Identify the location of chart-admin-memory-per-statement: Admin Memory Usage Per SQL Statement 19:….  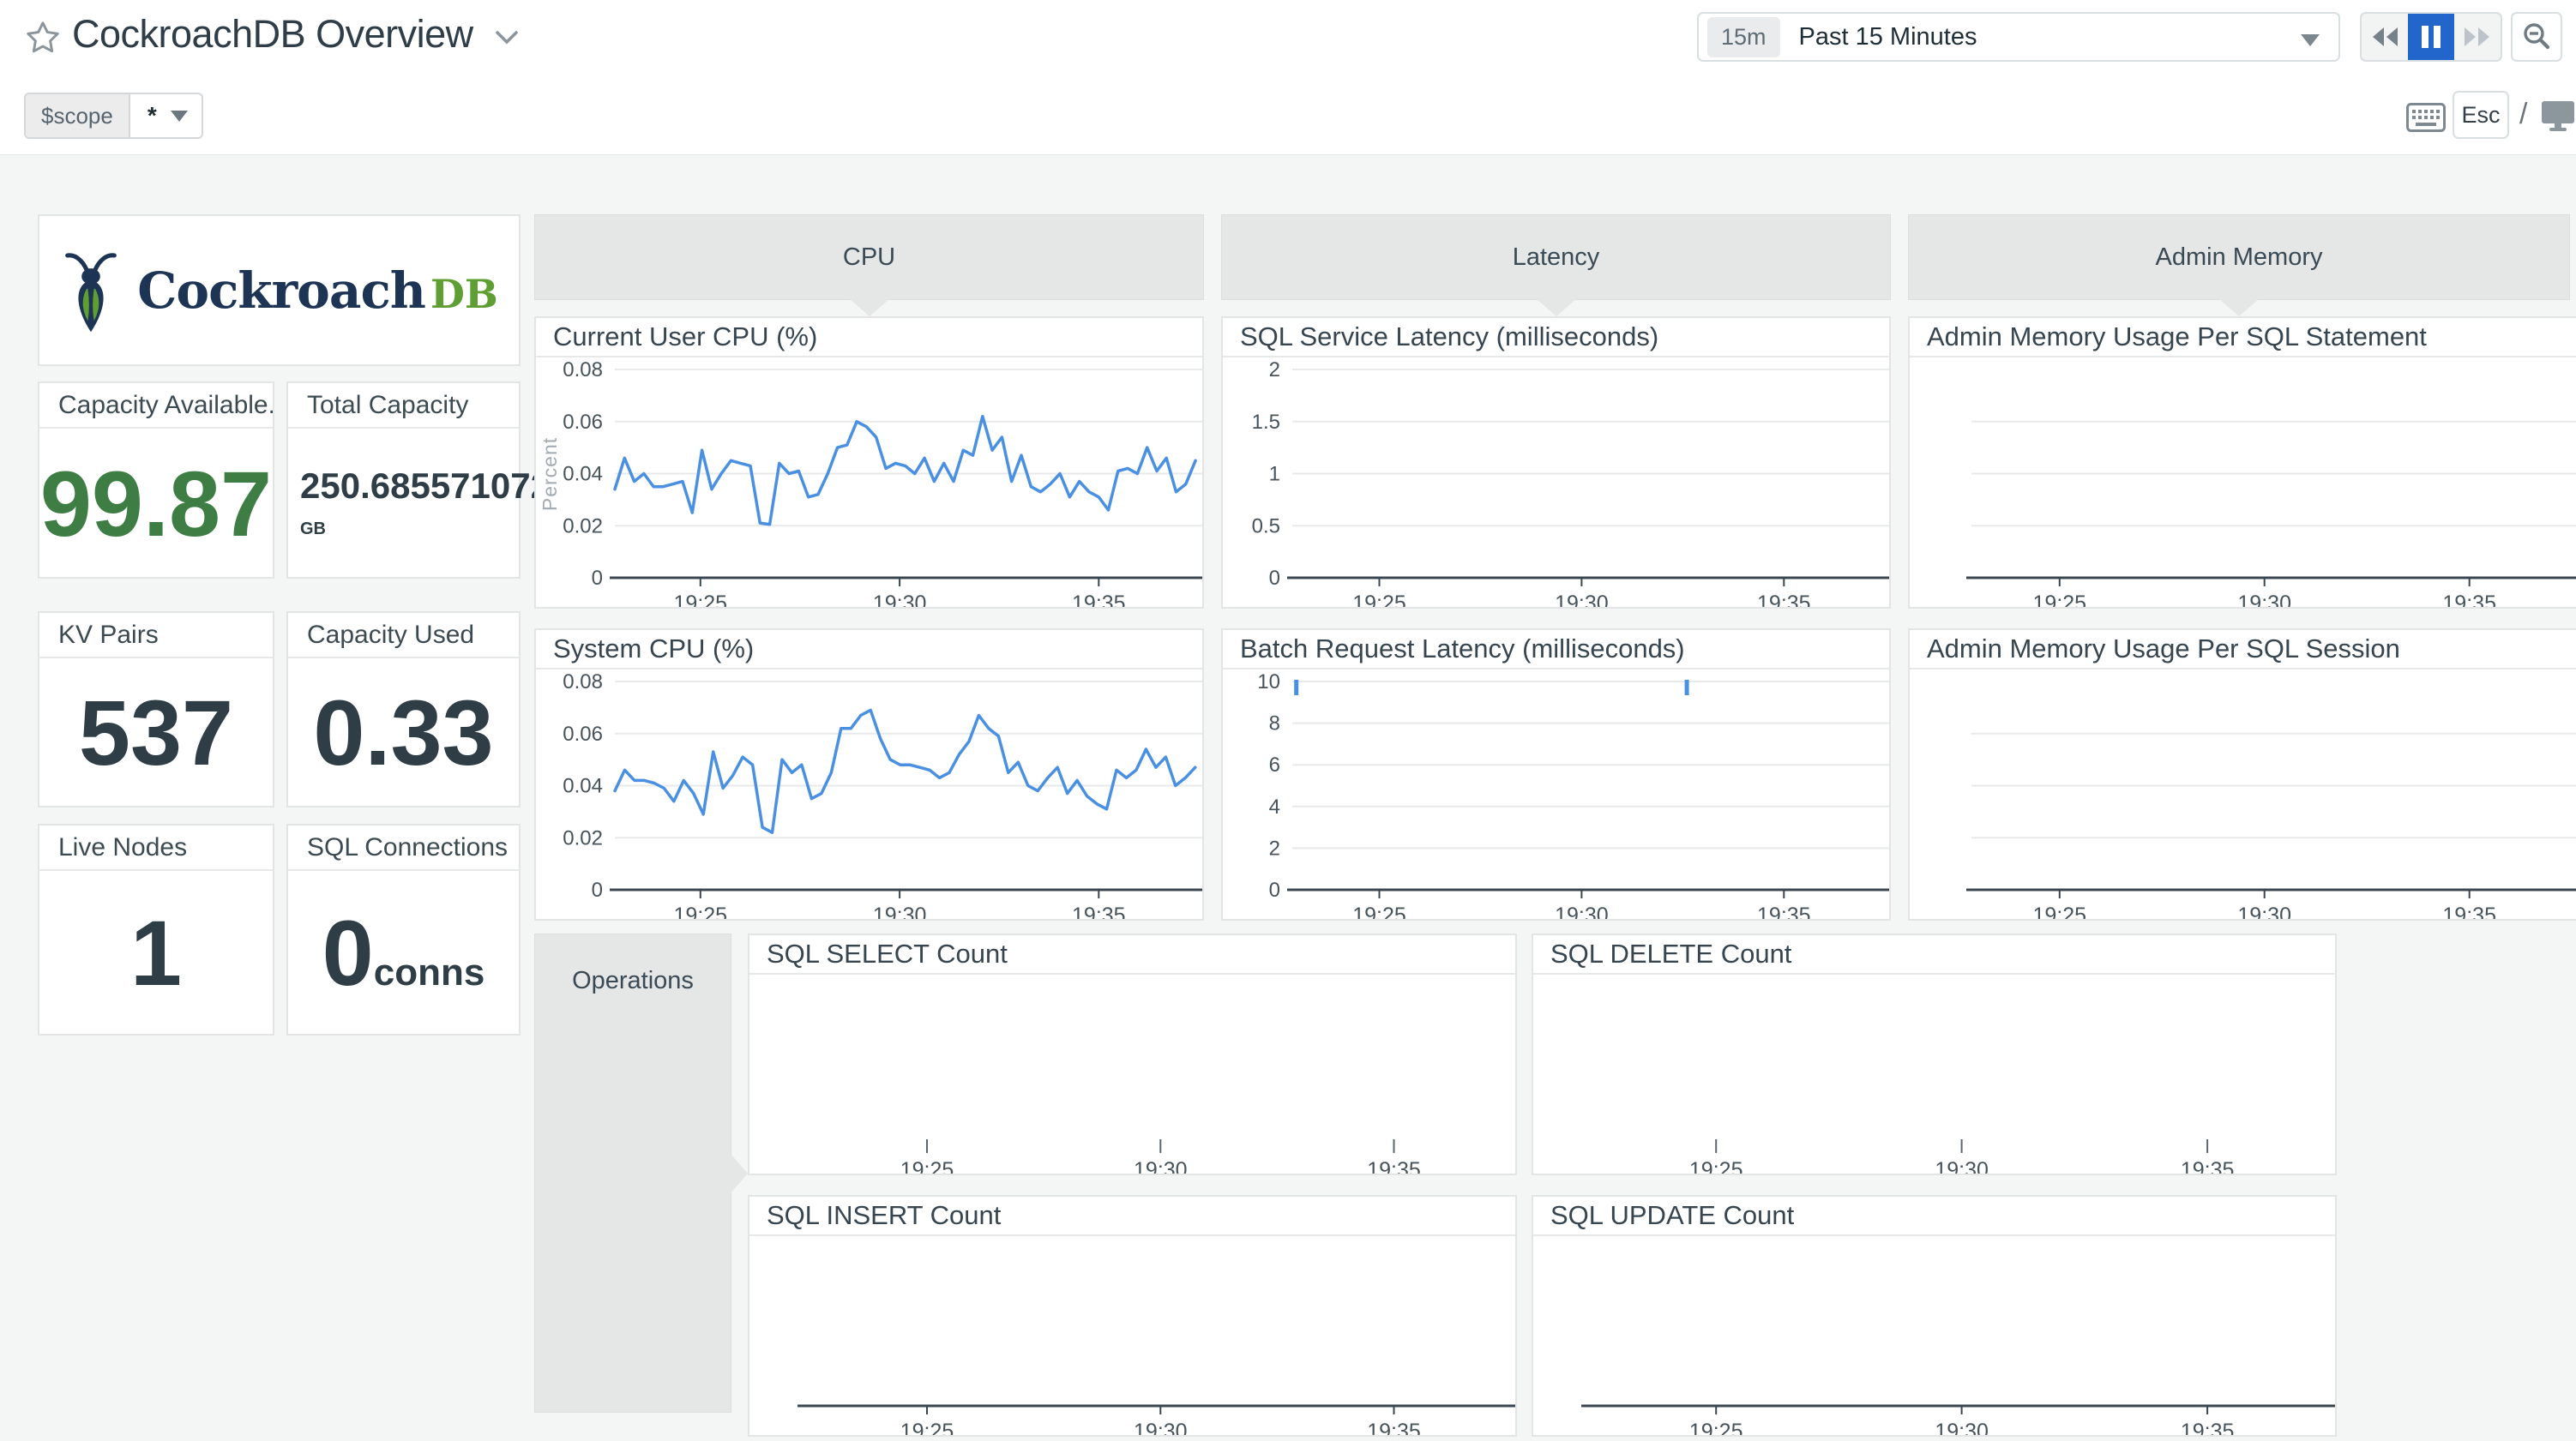
(2242, 462).